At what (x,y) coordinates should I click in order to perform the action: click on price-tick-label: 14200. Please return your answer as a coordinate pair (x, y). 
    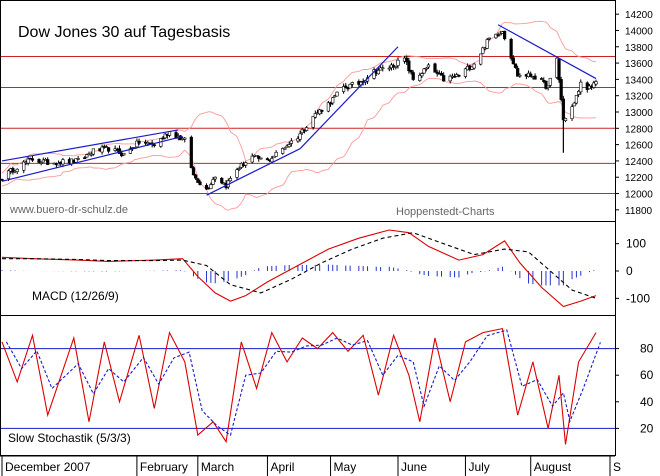
    Looking at the image, I should click on (639, 15).